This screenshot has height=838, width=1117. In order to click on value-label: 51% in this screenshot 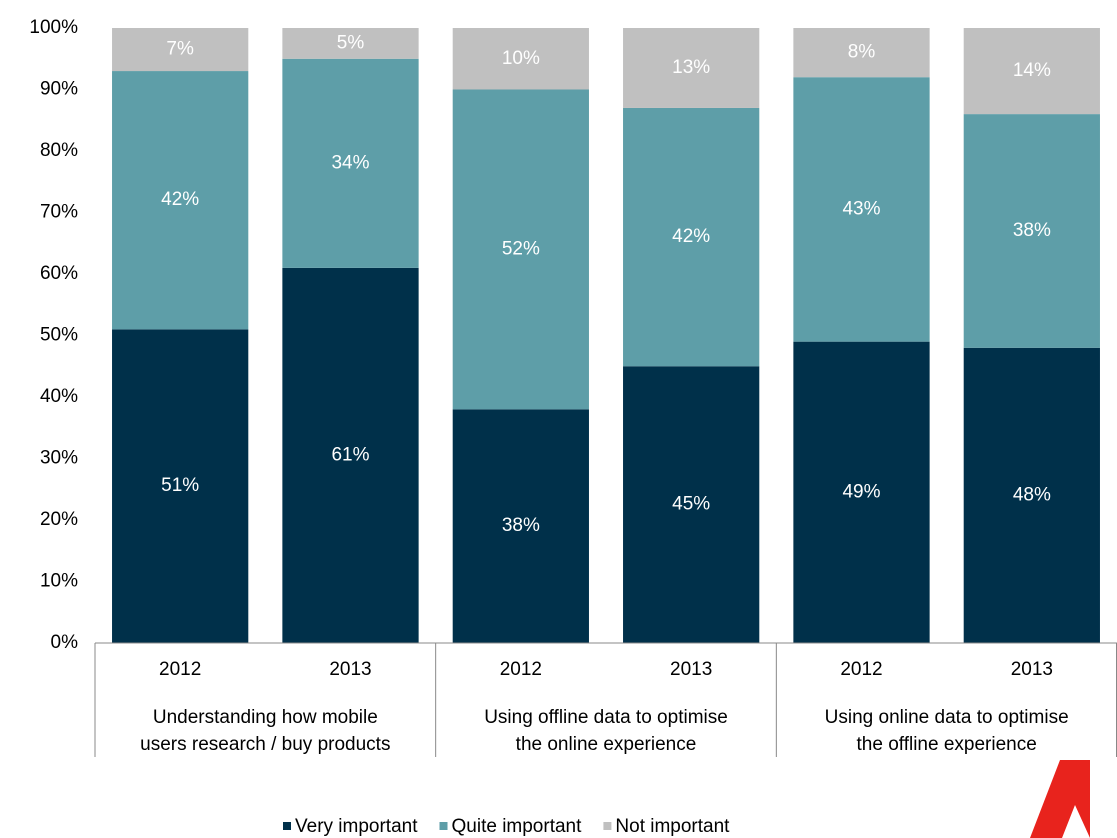, I will do `click(180, 485)`.